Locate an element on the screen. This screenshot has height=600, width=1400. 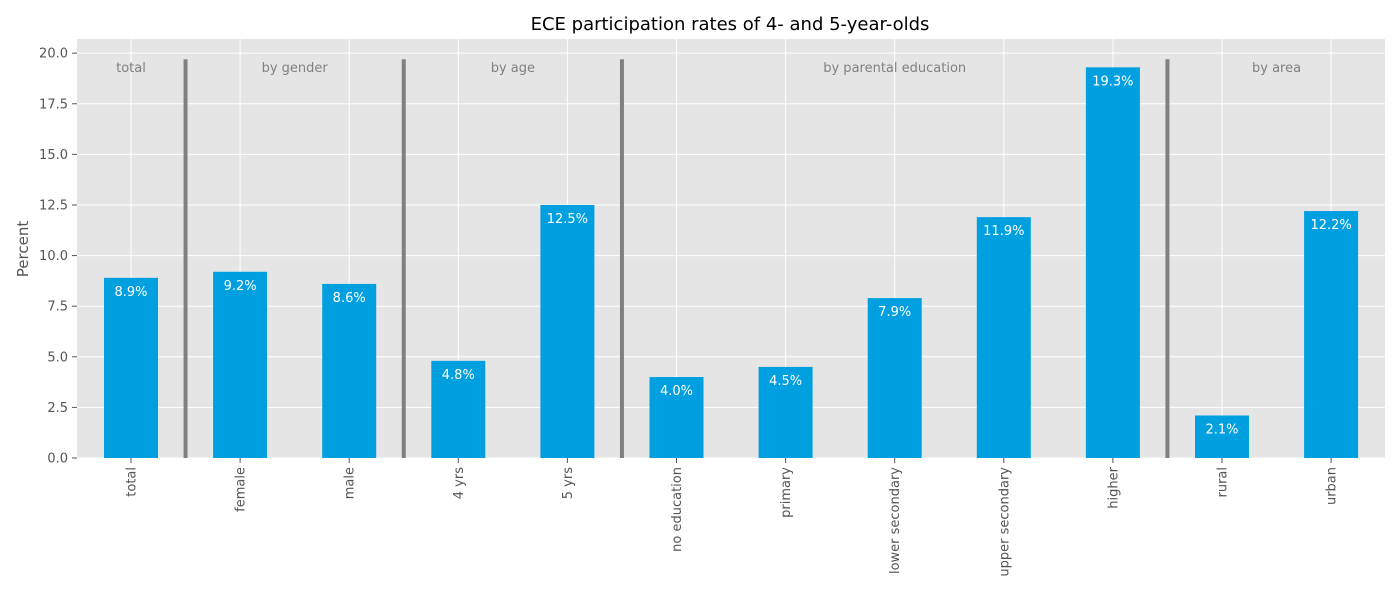
bar-female is located at coordinates (240, 364).